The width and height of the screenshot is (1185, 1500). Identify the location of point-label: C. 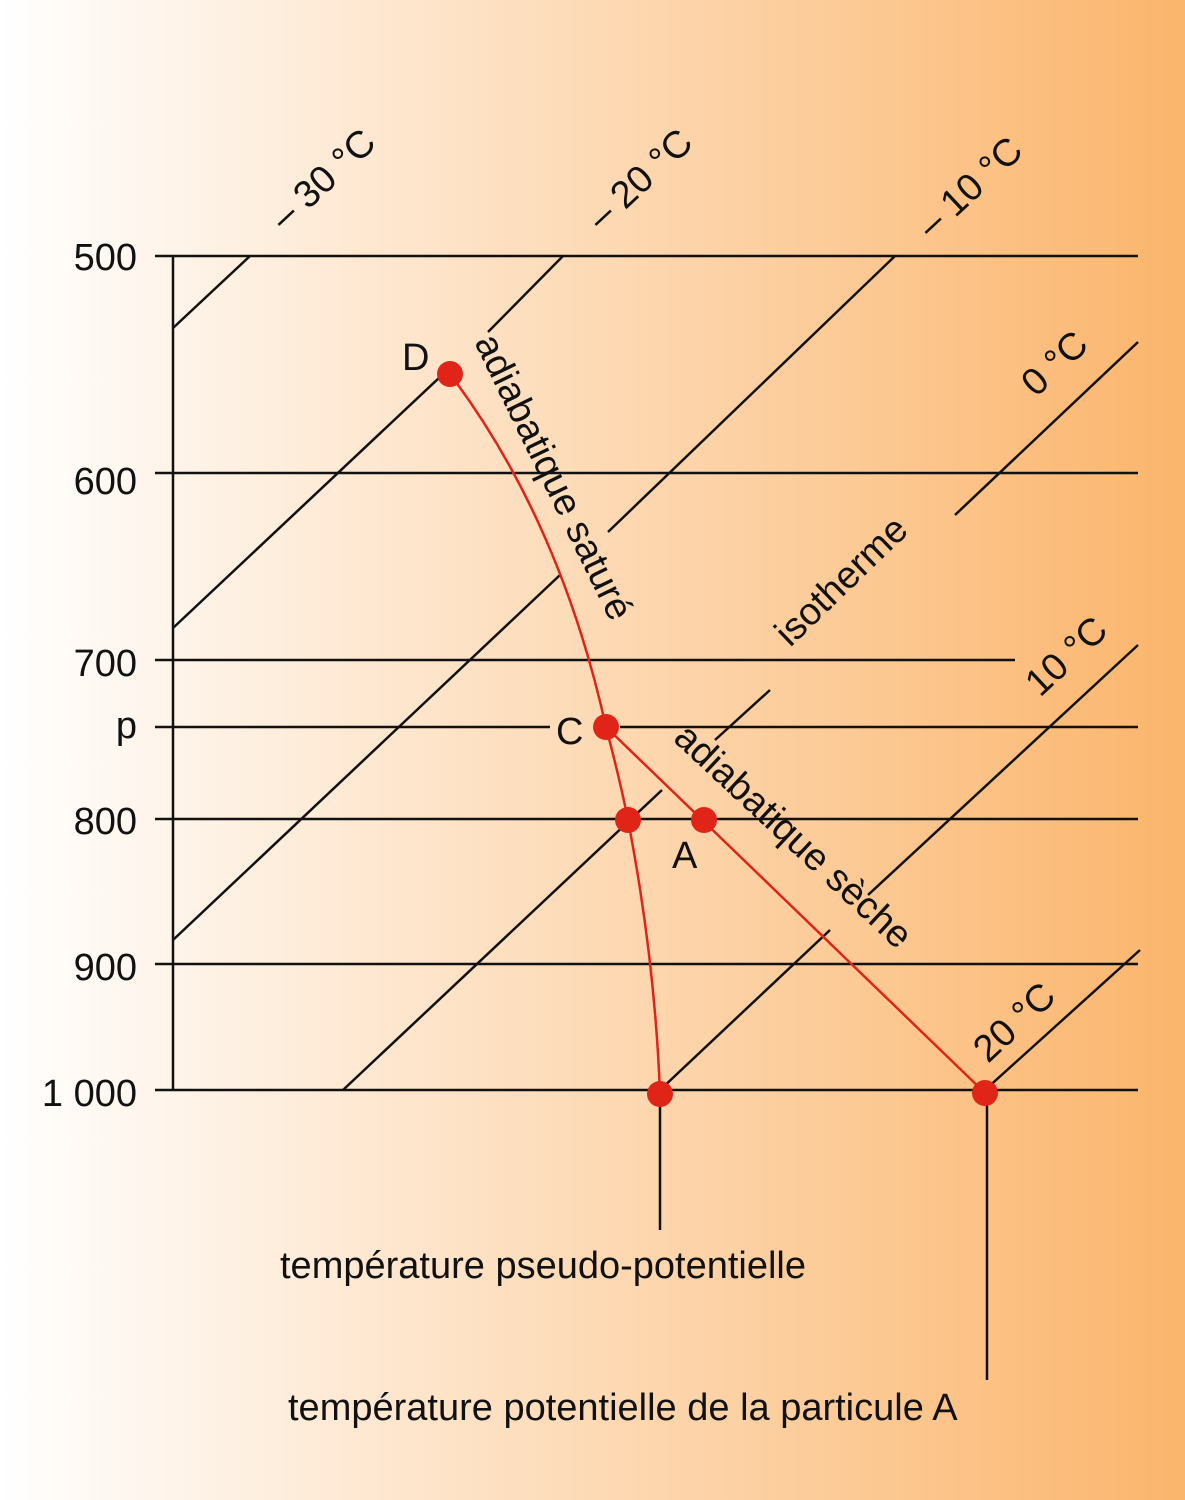
(569, 732).